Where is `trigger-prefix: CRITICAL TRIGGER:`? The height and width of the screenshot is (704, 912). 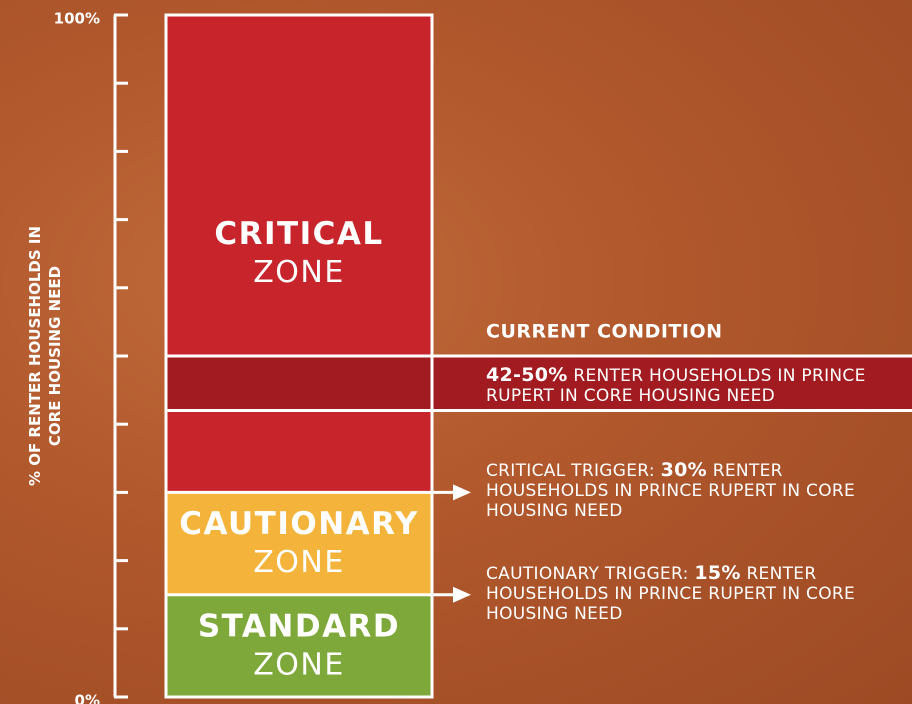
trigger-prefix: CRITICAL TRIGGER: is located at coordinates (570, 471).